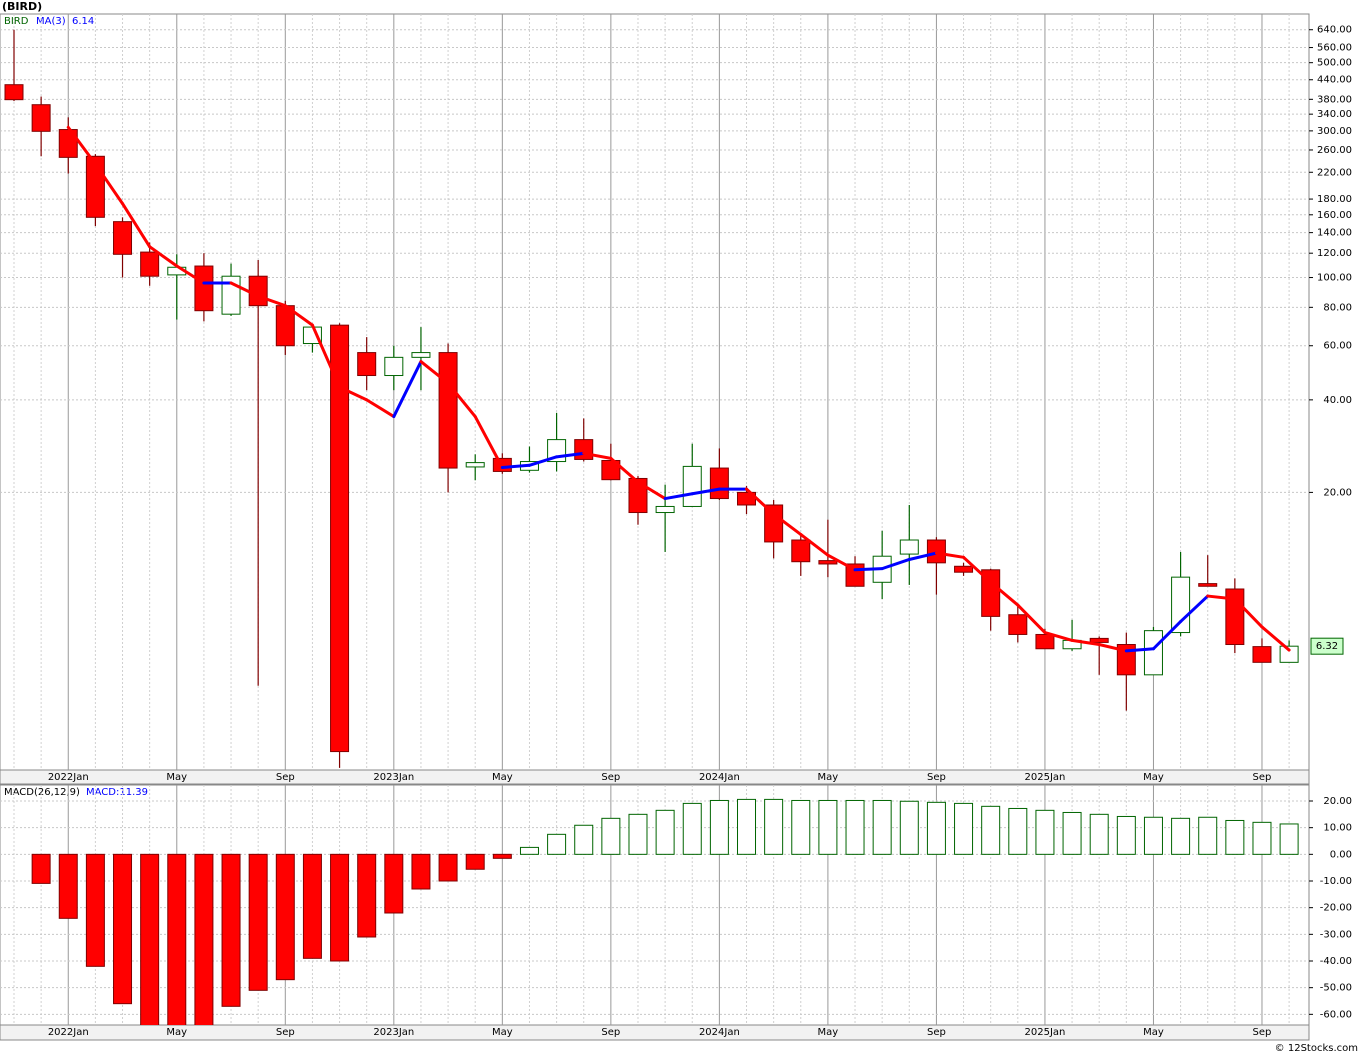 The image size is (1360, 1056). Describe the element at coordinates (68, 777) in the screenshot. I see `x-tick-label: 2022Jan` at that location.